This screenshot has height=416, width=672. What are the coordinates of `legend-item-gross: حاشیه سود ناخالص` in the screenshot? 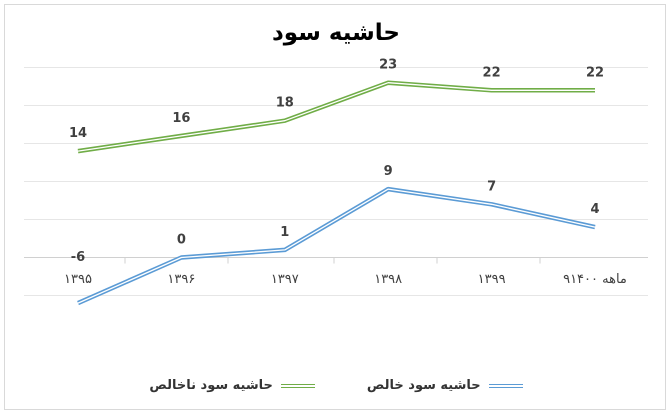 It's located at (232, 385).